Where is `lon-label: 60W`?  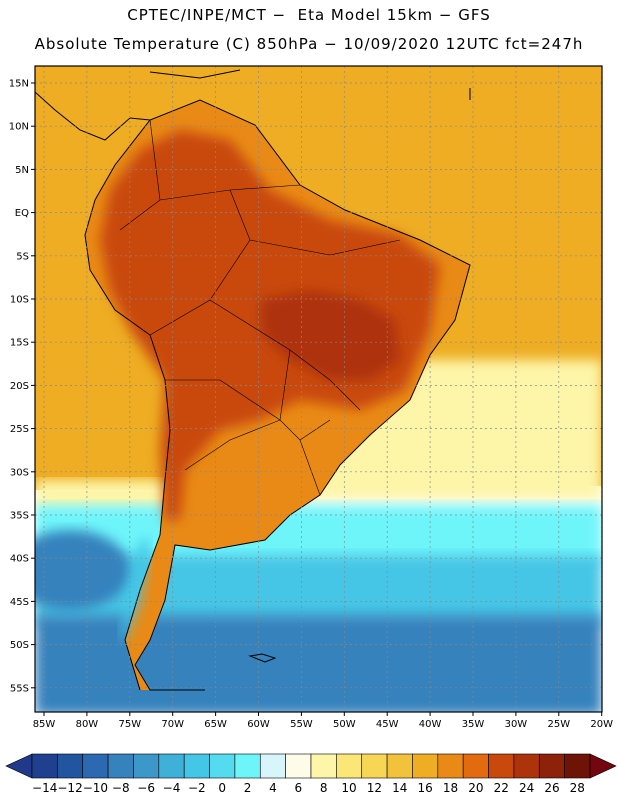 lon-label: 60W is located at coordinates (258, 724).